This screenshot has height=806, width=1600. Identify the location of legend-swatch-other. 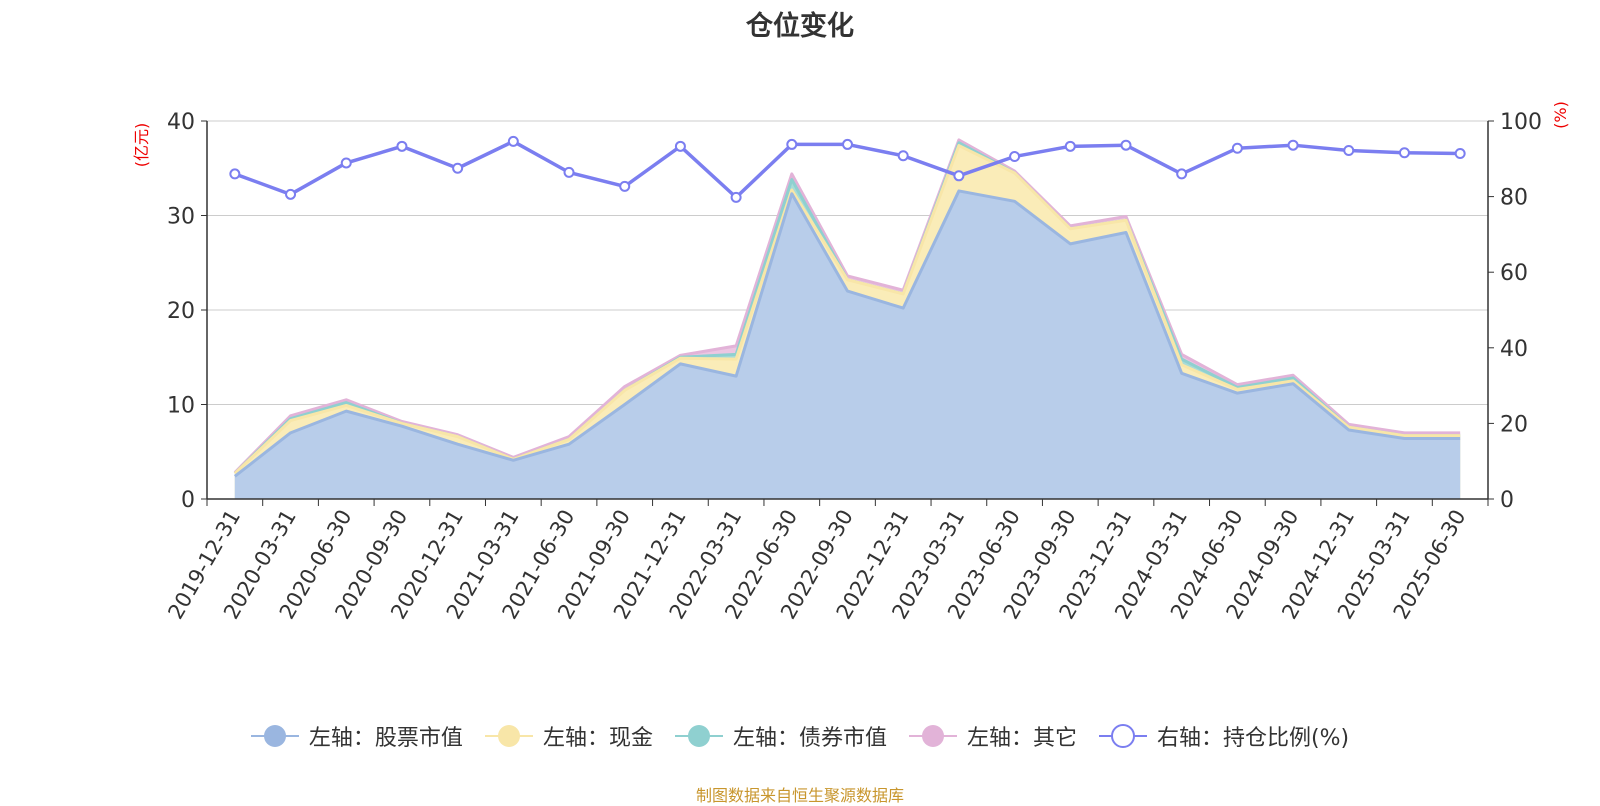
(932, 736).